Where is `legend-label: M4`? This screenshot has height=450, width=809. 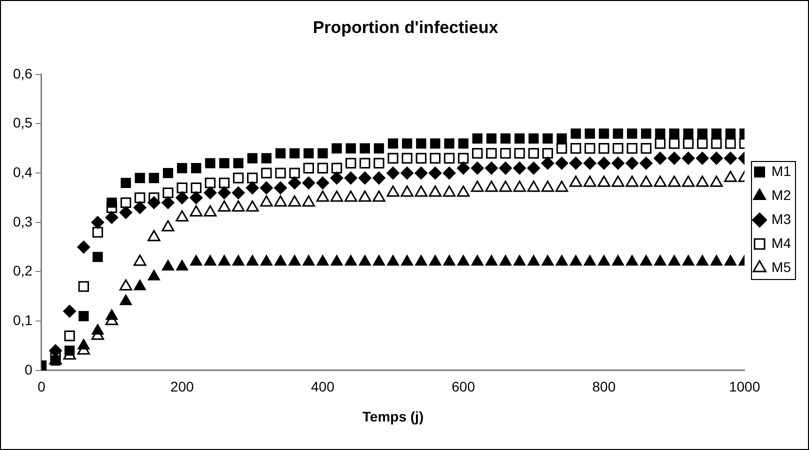
legend-label: M4 is located at coordinates (782, 242).